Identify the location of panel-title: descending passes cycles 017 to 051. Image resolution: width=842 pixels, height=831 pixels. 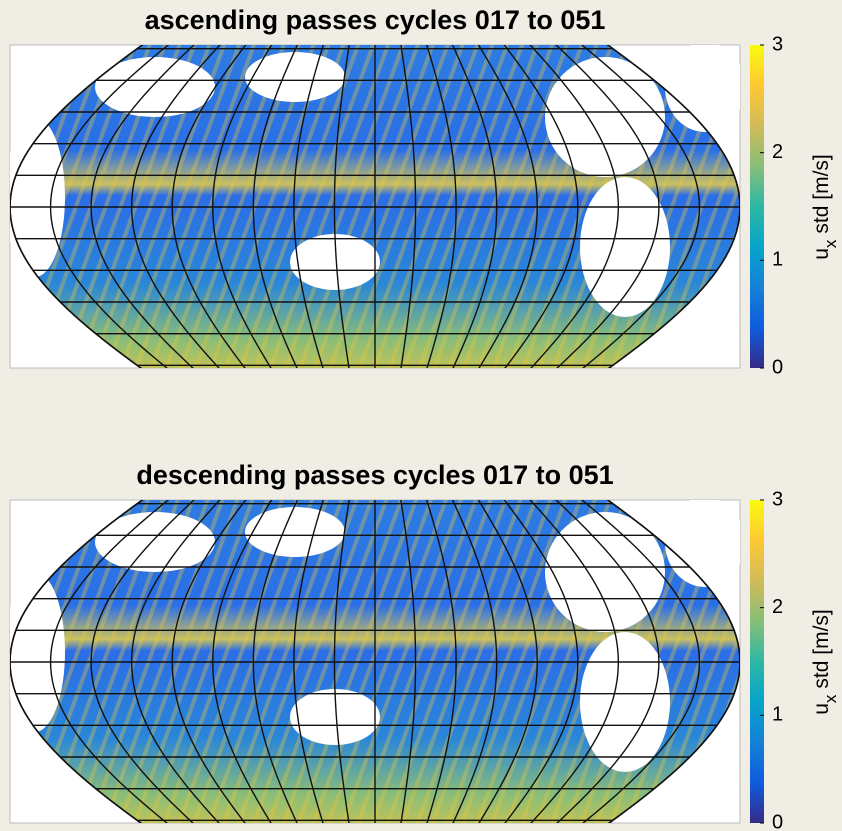
(374, 475).